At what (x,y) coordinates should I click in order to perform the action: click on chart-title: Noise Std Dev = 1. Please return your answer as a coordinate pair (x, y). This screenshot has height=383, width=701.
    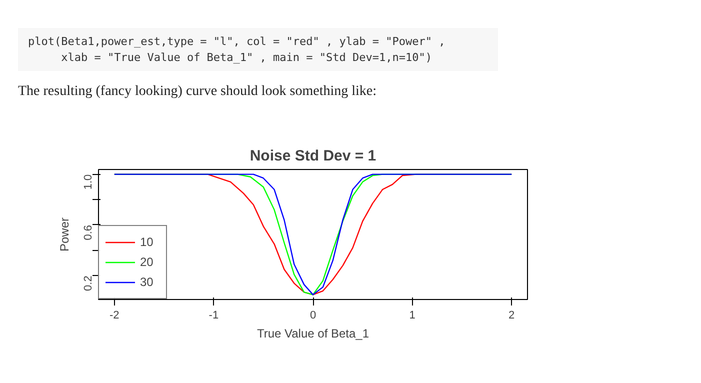
    Looking at the image, I should click on (313, 156).